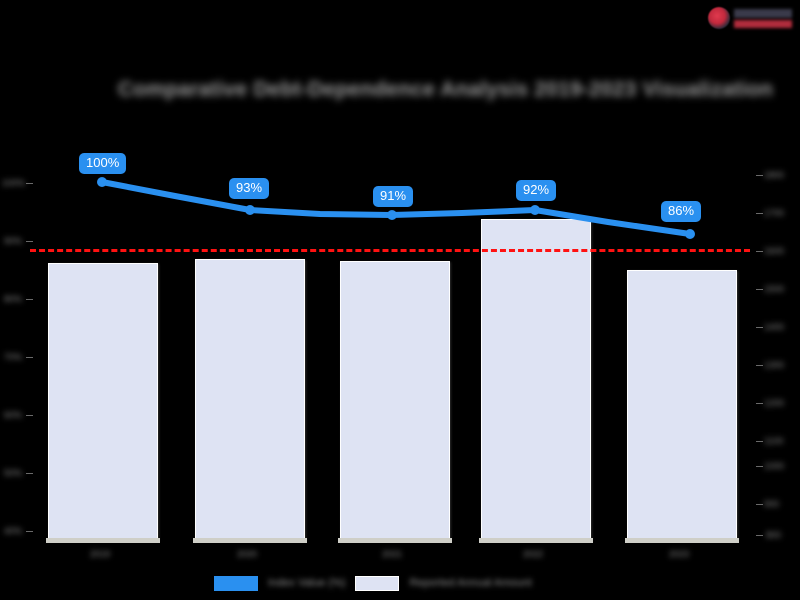 This screenshot has width=800, height=600. What do you see at coordinates (390, 250) in the screenshot?
I see `threshold-reference-line` at bounding box center [390, 250].